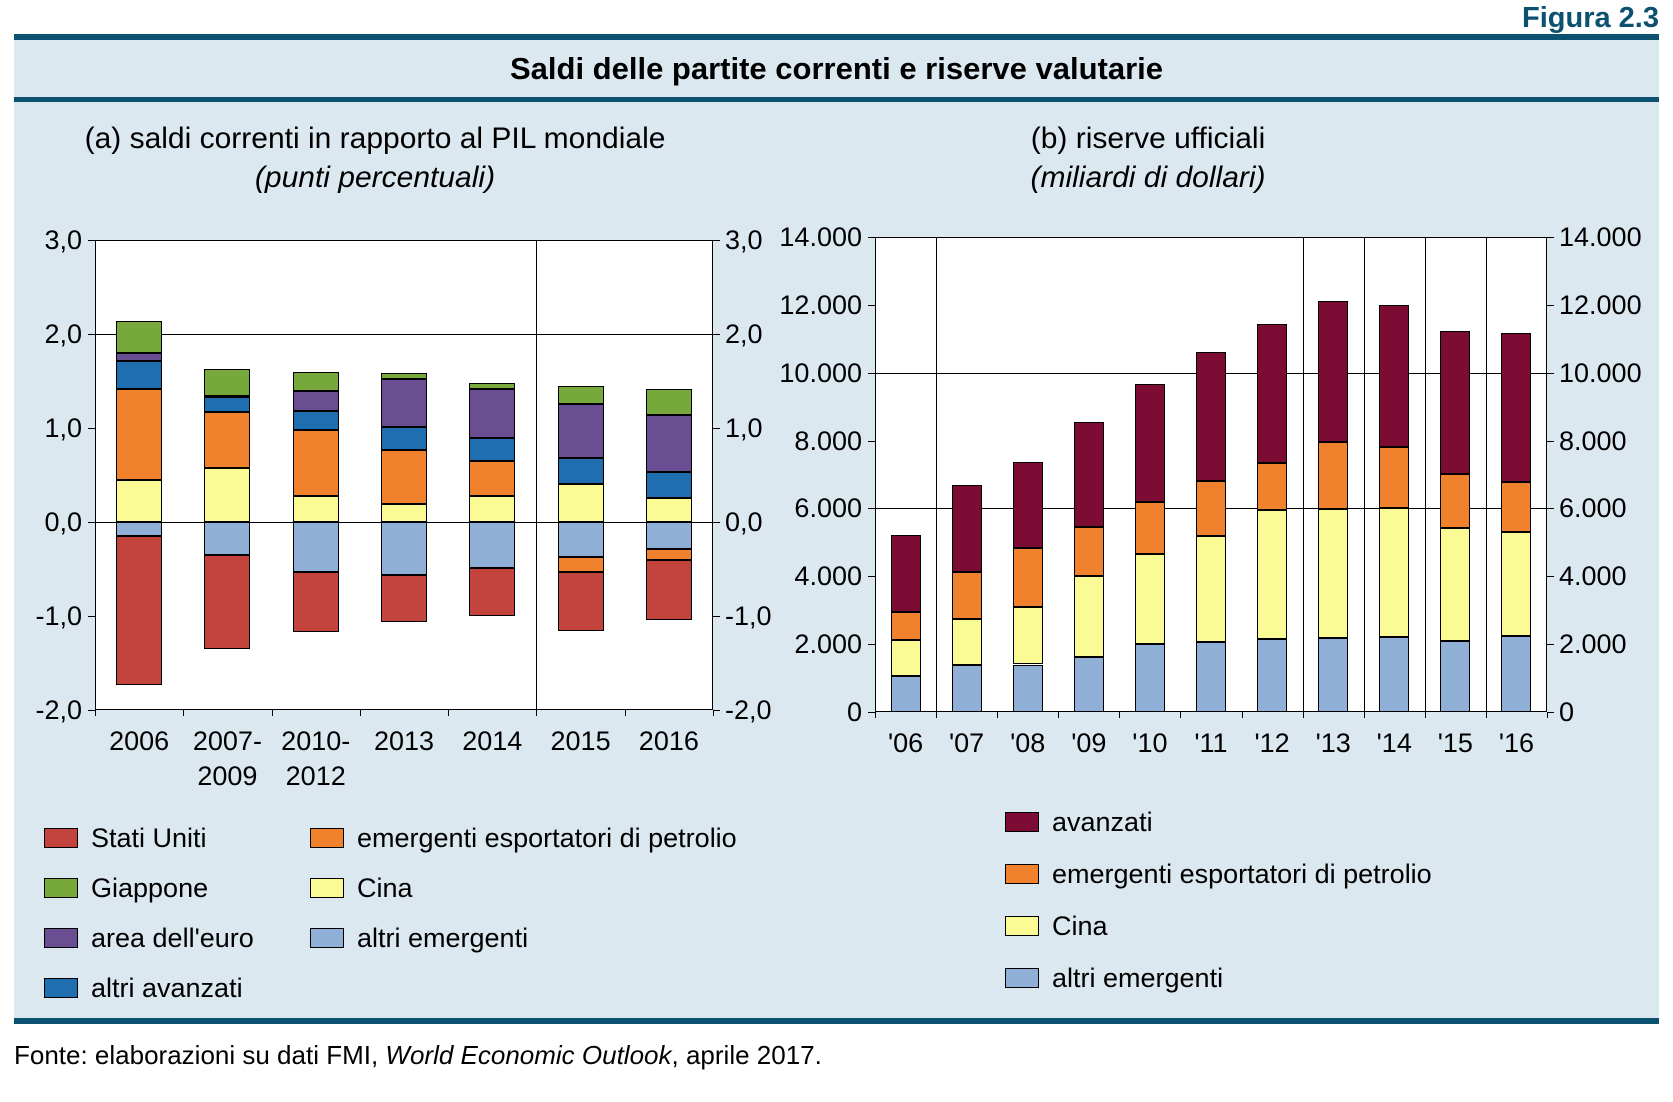 This screenshot has width=1673, height=1102. Describe the element at coordinates (200, 1055) in the screenshot. I see `source-note-prefix: Fonte: elaborazioni su dati FMI,` at that location.